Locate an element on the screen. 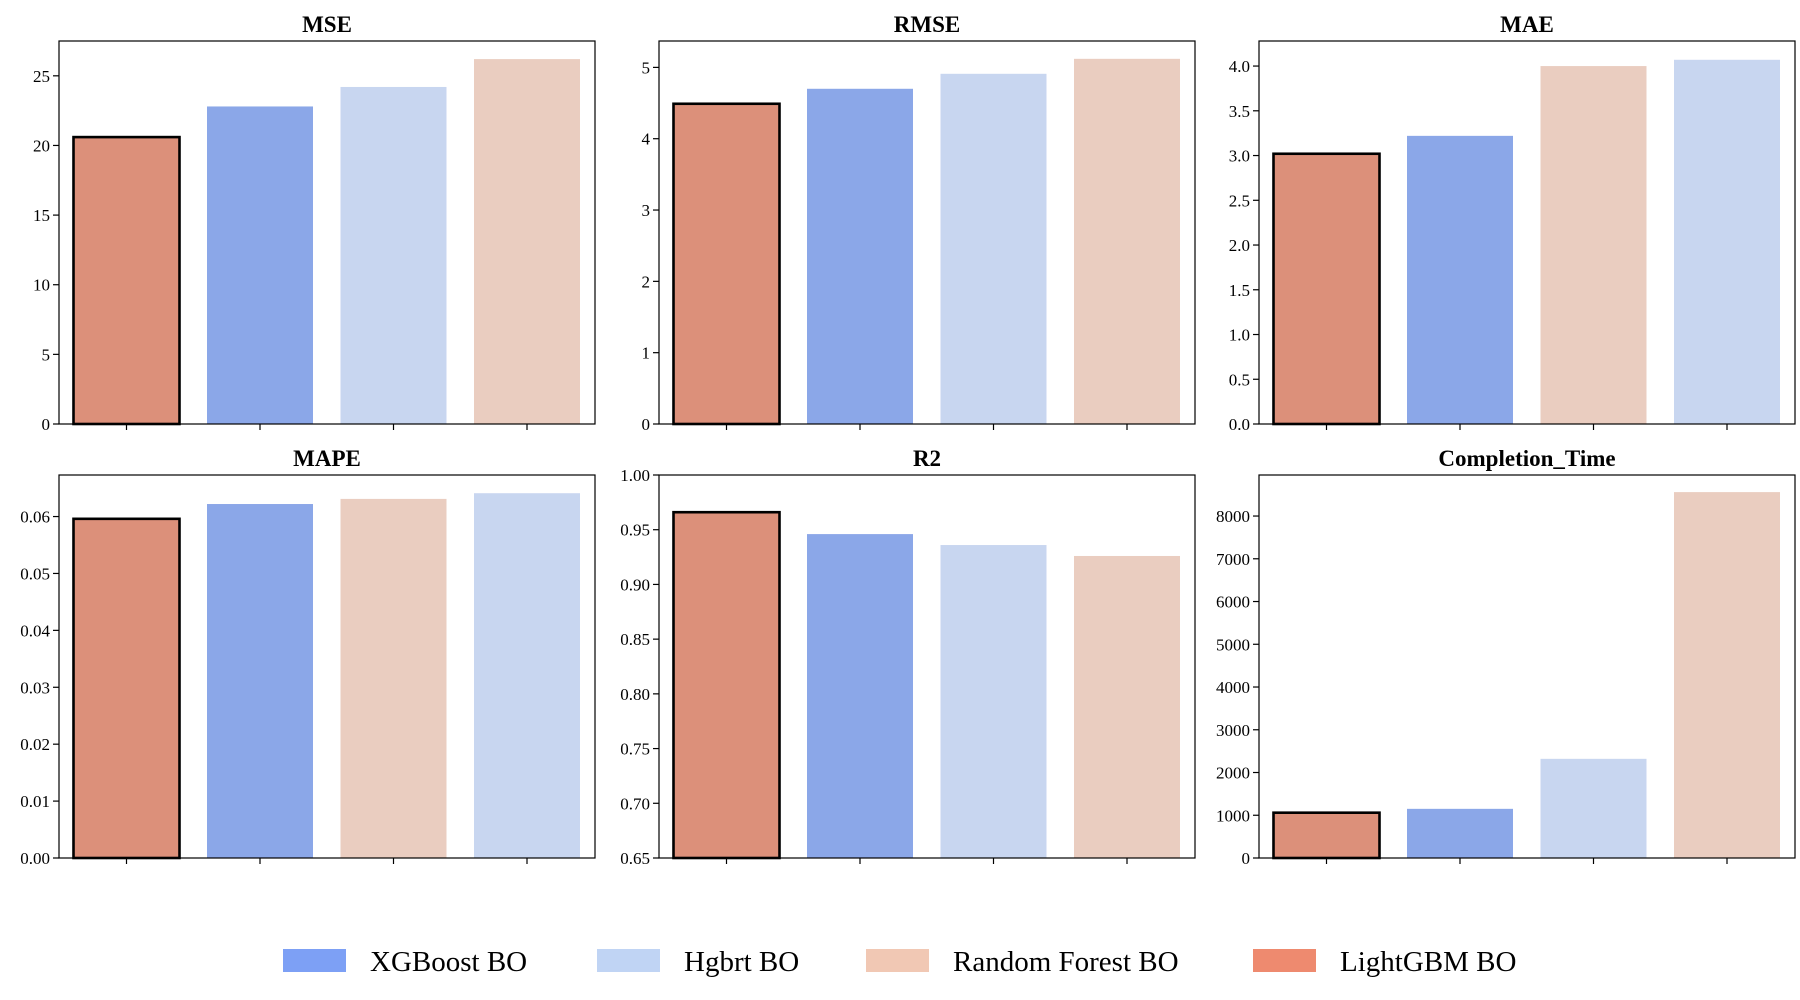  r2-axes-frame is located at coordinates (927, 666).